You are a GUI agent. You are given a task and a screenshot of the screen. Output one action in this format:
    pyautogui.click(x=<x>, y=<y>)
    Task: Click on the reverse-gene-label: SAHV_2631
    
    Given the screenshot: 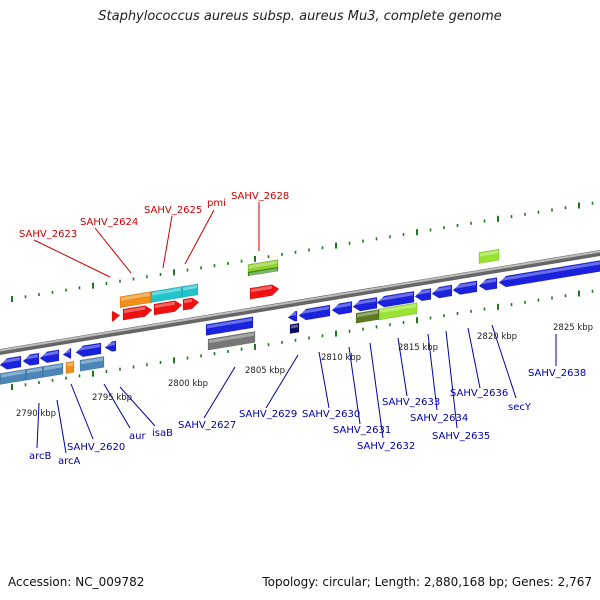 What is the action you would take?
    pyautogui.click(x=362, y=430)
    